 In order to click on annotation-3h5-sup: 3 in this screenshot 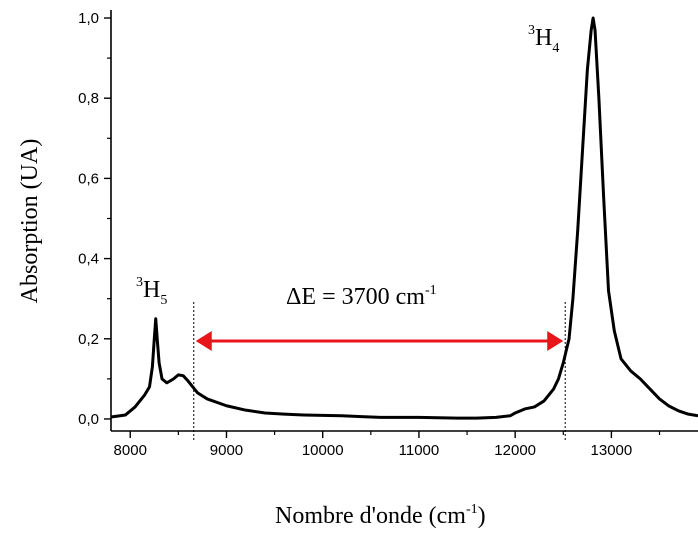, I will do `click(139, 282)`.